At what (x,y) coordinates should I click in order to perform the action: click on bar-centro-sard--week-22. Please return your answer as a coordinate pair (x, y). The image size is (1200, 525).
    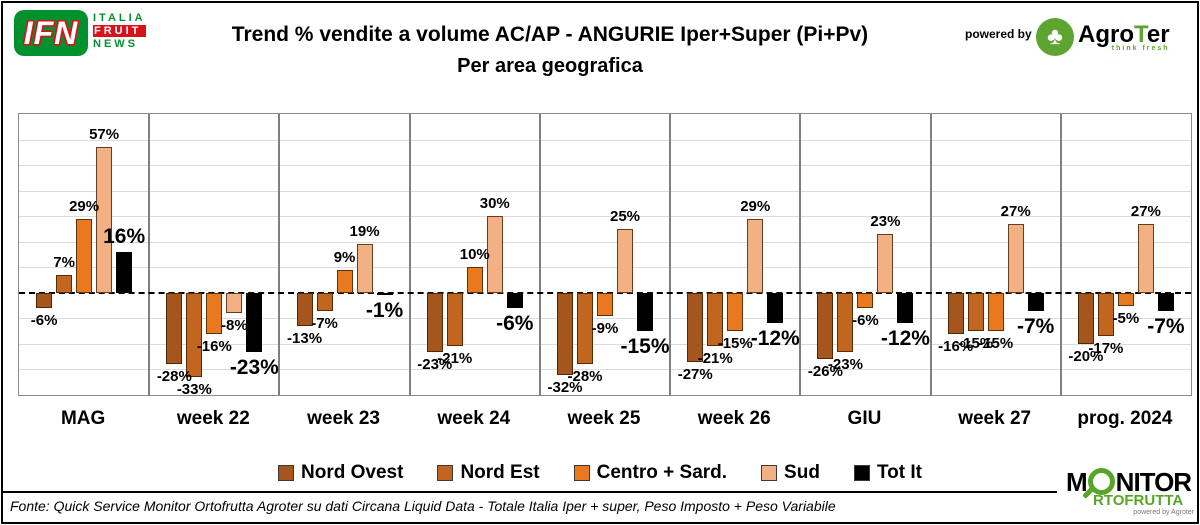
    Looking at the image, I should click on (214, 313).